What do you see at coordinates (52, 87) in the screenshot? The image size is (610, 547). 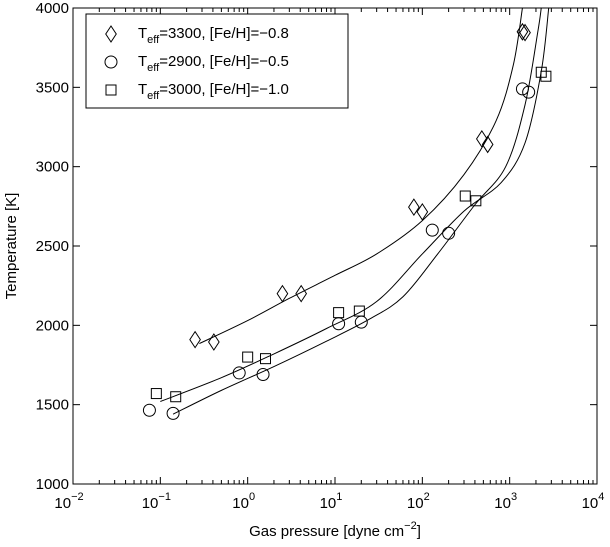 I see `y-tick-label: 3500` at bounding box center [52, 87].